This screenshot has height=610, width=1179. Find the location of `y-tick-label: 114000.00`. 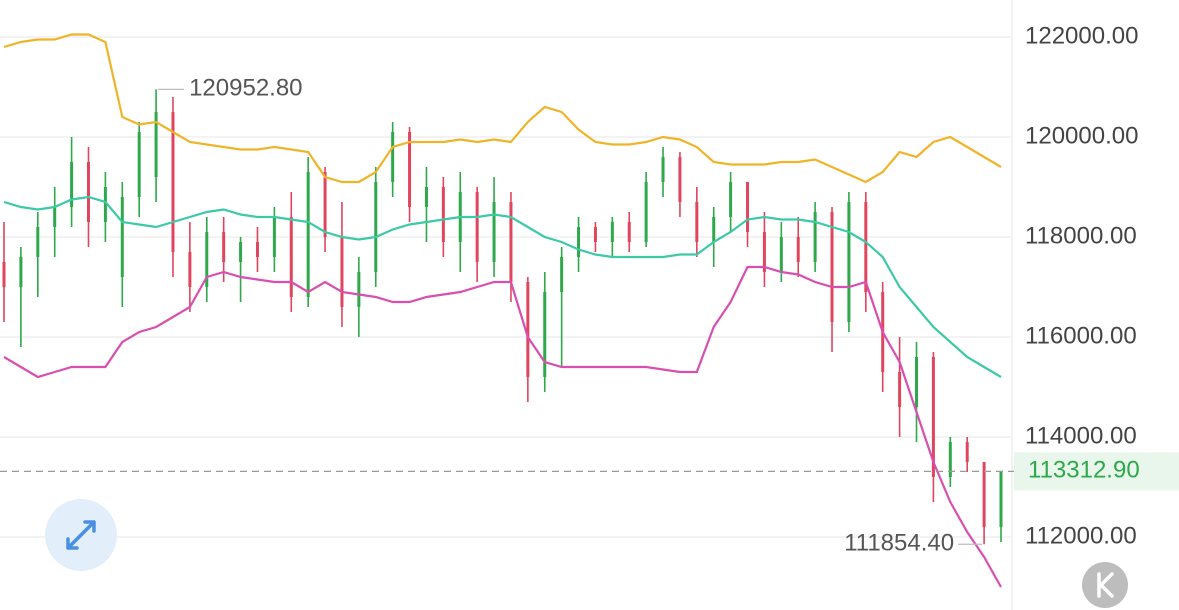

y-tick-label: 114000.00 is located at coordinates (1081, 435).